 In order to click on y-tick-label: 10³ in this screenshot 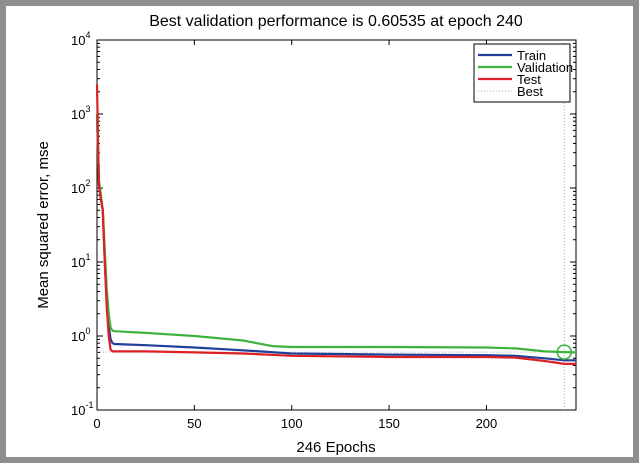, I will do `click(80, 113)`.